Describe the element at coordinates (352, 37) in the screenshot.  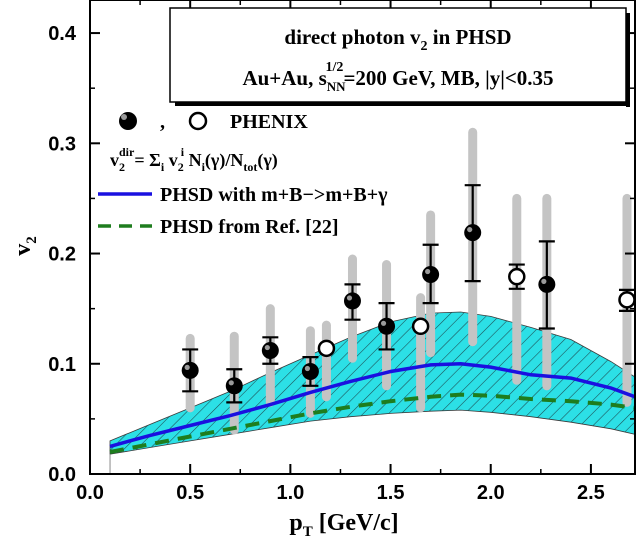
I see `title-line-1-main: direct photon v` at that location.